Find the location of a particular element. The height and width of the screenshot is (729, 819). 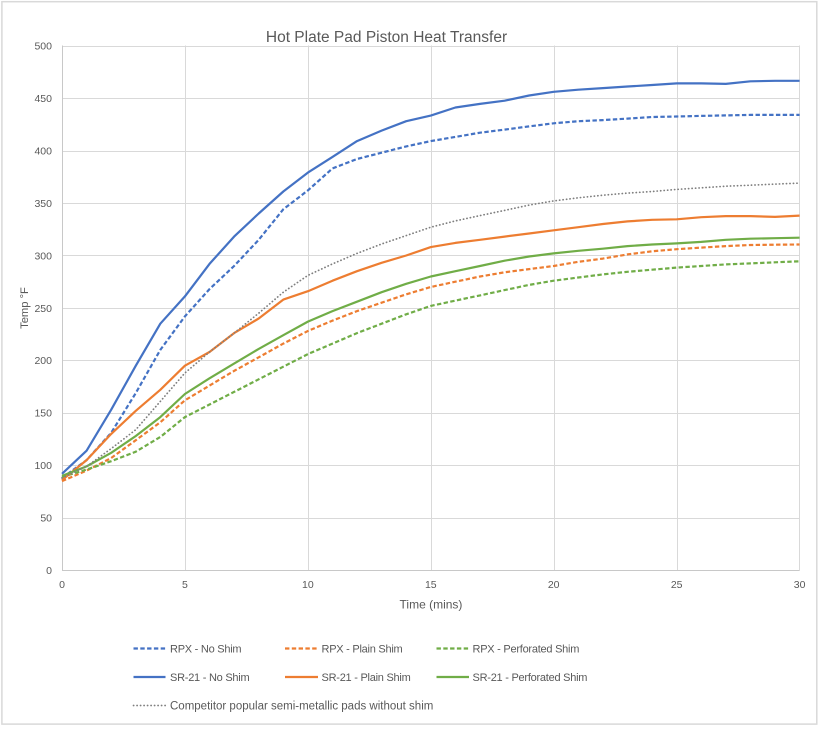

svg-text: 50 is located at coordinates (46, 519).